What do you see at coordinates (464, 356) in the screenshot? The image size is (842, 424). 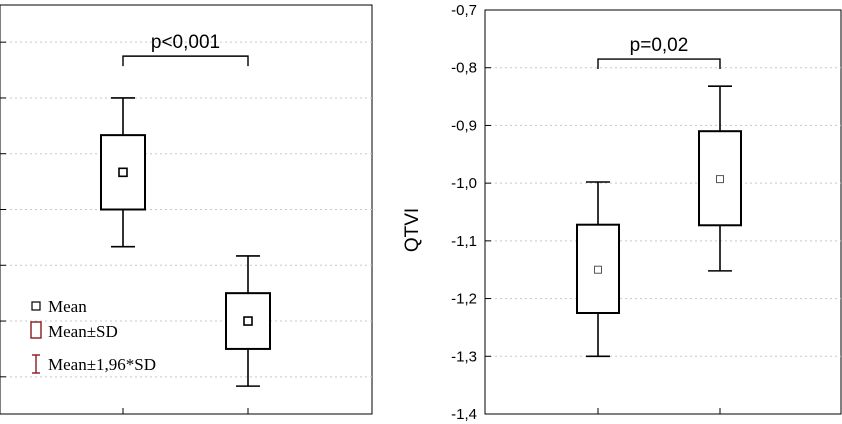 I see `y-tick-label: -1,3` at bounding box center [464, 356].